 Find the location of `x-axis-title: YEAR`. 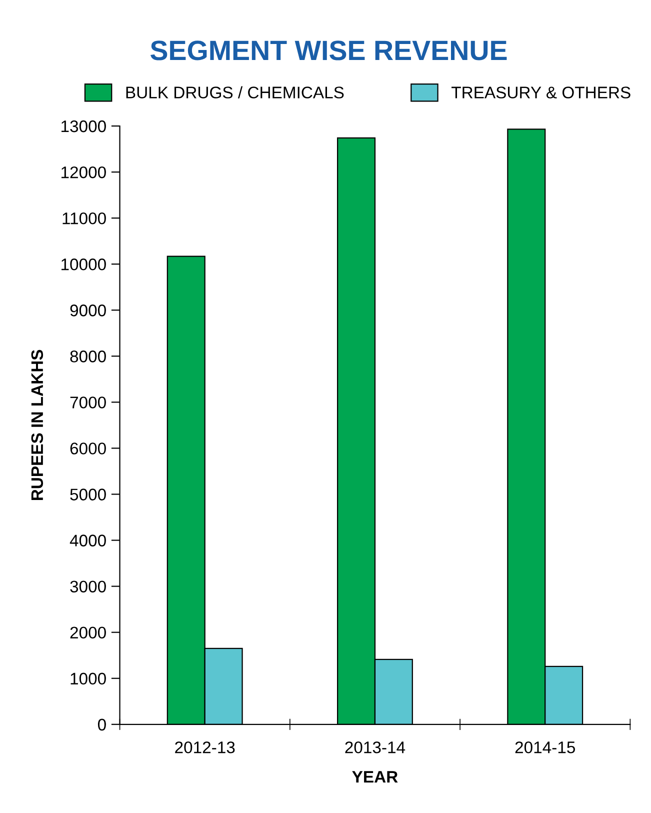

x-axis-title: YEAR is located at coordinates (375, 777).